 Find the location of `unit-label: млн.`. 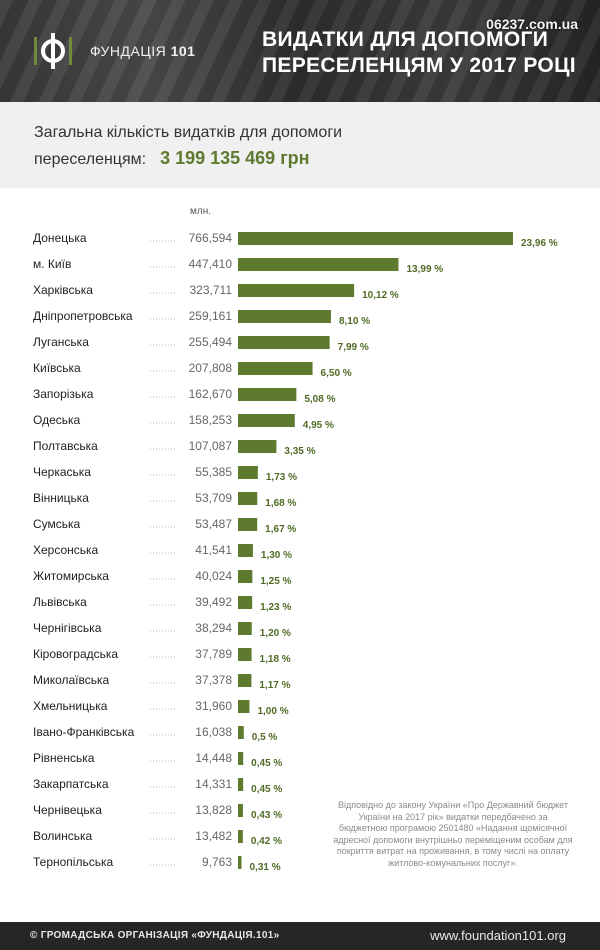

unit-label: млн. is located at coordinates (200, 211).